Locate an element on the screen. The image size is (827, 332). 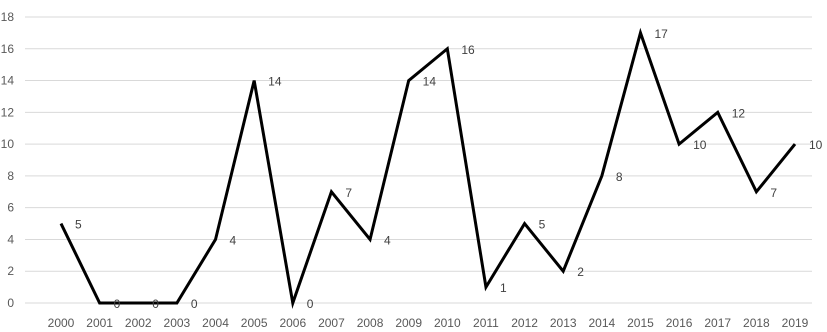
x-tick-label: 2010 is located at coordinates (447, 323).